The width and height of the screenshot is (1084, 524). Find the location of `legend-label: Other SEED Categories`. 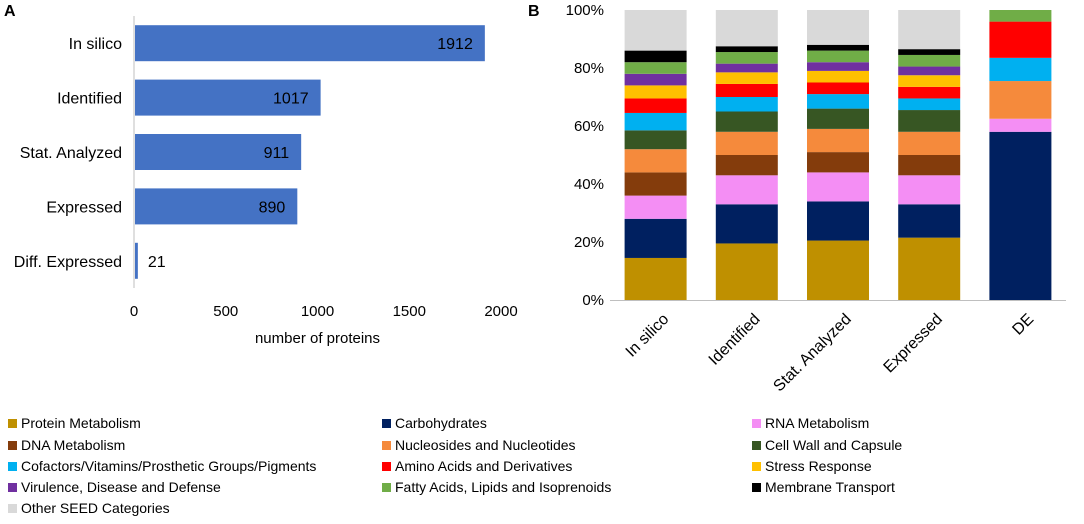

legend-label: Other SEED Categories is located at coordinates (95, 508).